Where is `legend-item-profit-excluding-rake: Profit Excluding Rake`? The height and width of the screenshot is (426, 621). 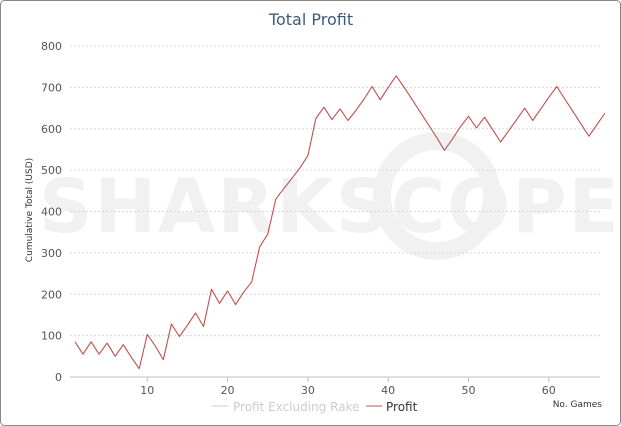 legend-item-profit-excluding-rake: Profit Excluding Rake is located at coordinates (285, 407).